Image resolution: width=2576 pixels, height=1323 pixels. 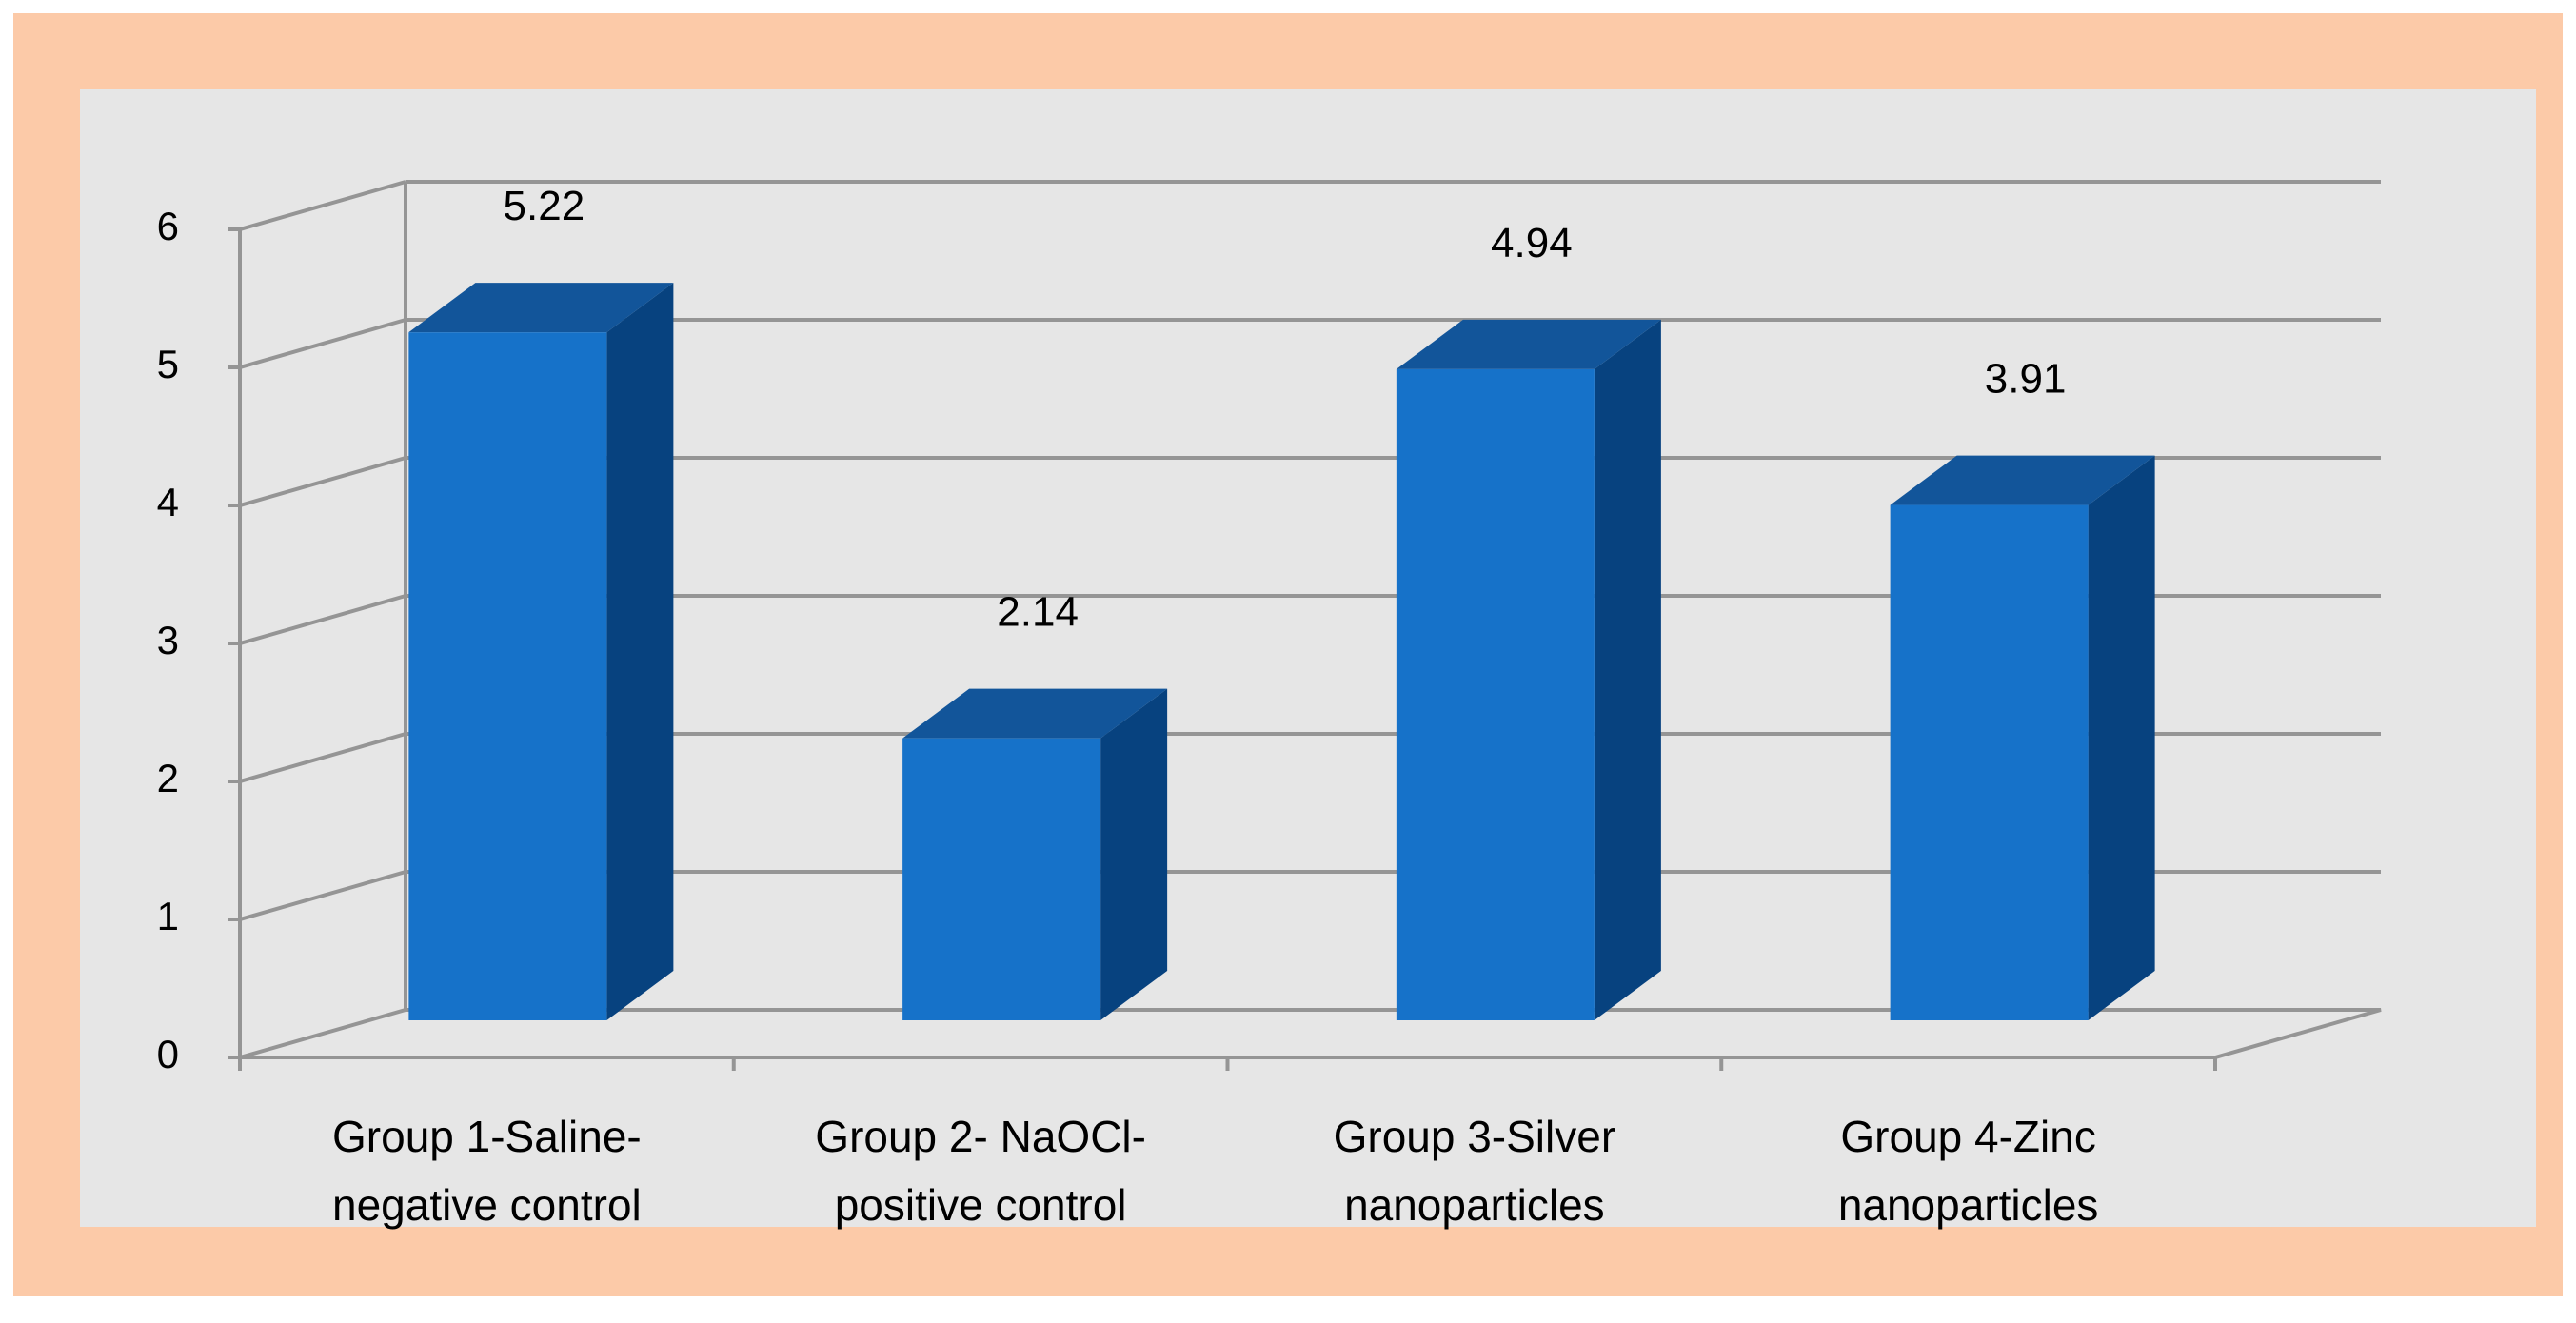 What do you see at coordinates (980, 1136) in the screenshot?
I see `x-tick-label: Group 2- NaOCl-` at bounding box center [980, 1136].